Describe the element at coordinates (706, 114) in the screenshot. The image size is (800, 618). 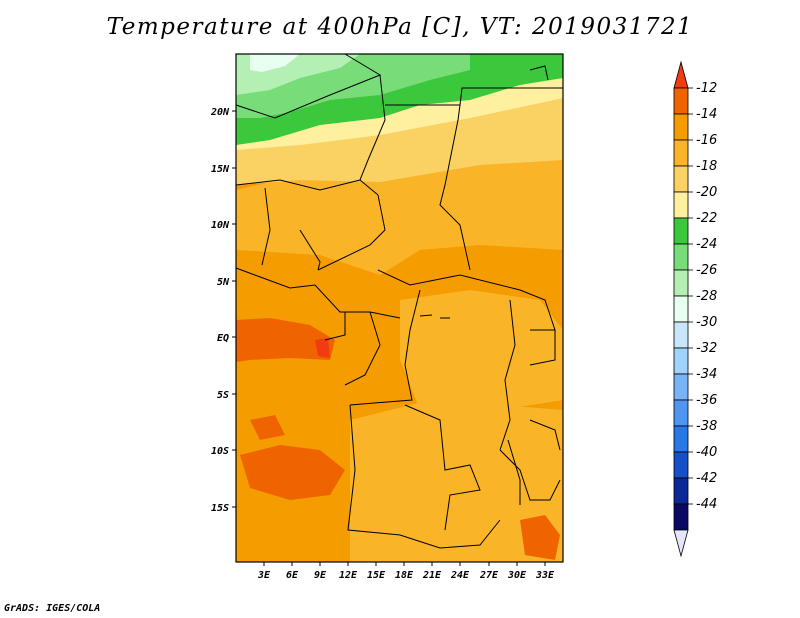
I see `colorbar-label: -14` at that location.